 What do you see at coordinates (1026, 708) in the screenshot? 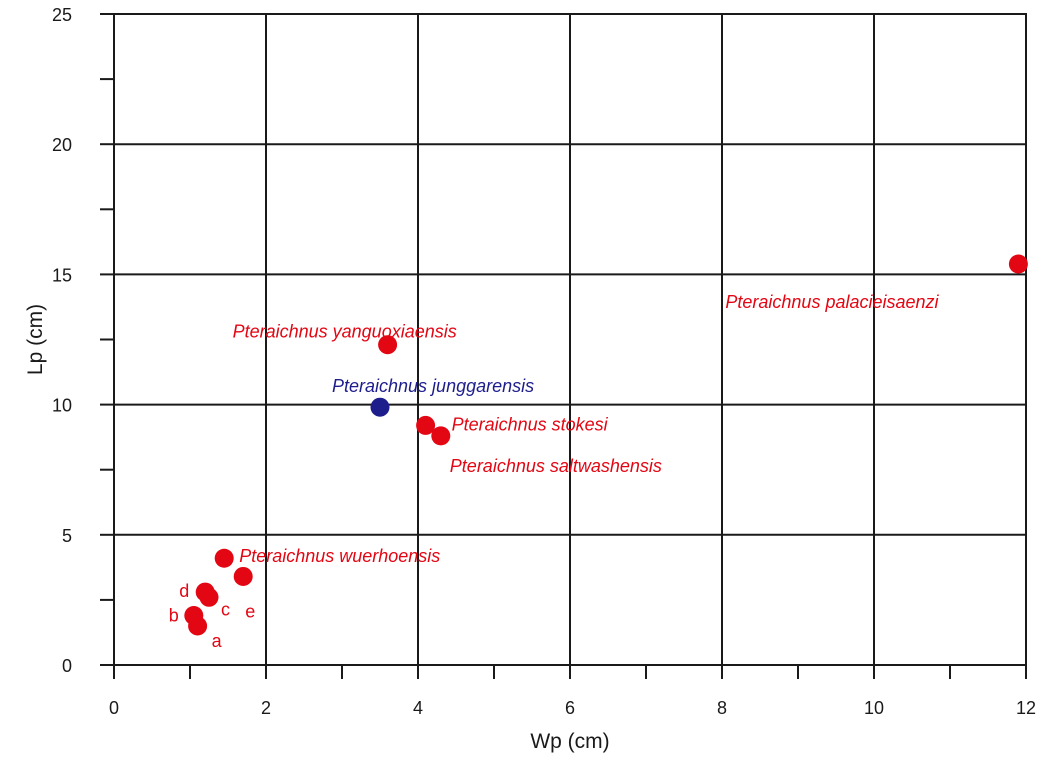
I see `x-tick-label: 12` at bounding box center [1026, 708].